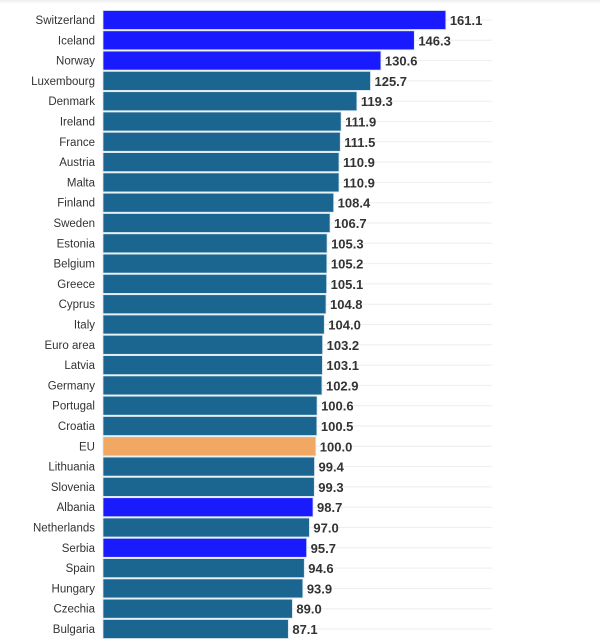 The image size is (600, 641). What do you see at coordinates (350, 223) in the screenshot?
I see `value-label: 106.7` at bounding box center [350, 223].